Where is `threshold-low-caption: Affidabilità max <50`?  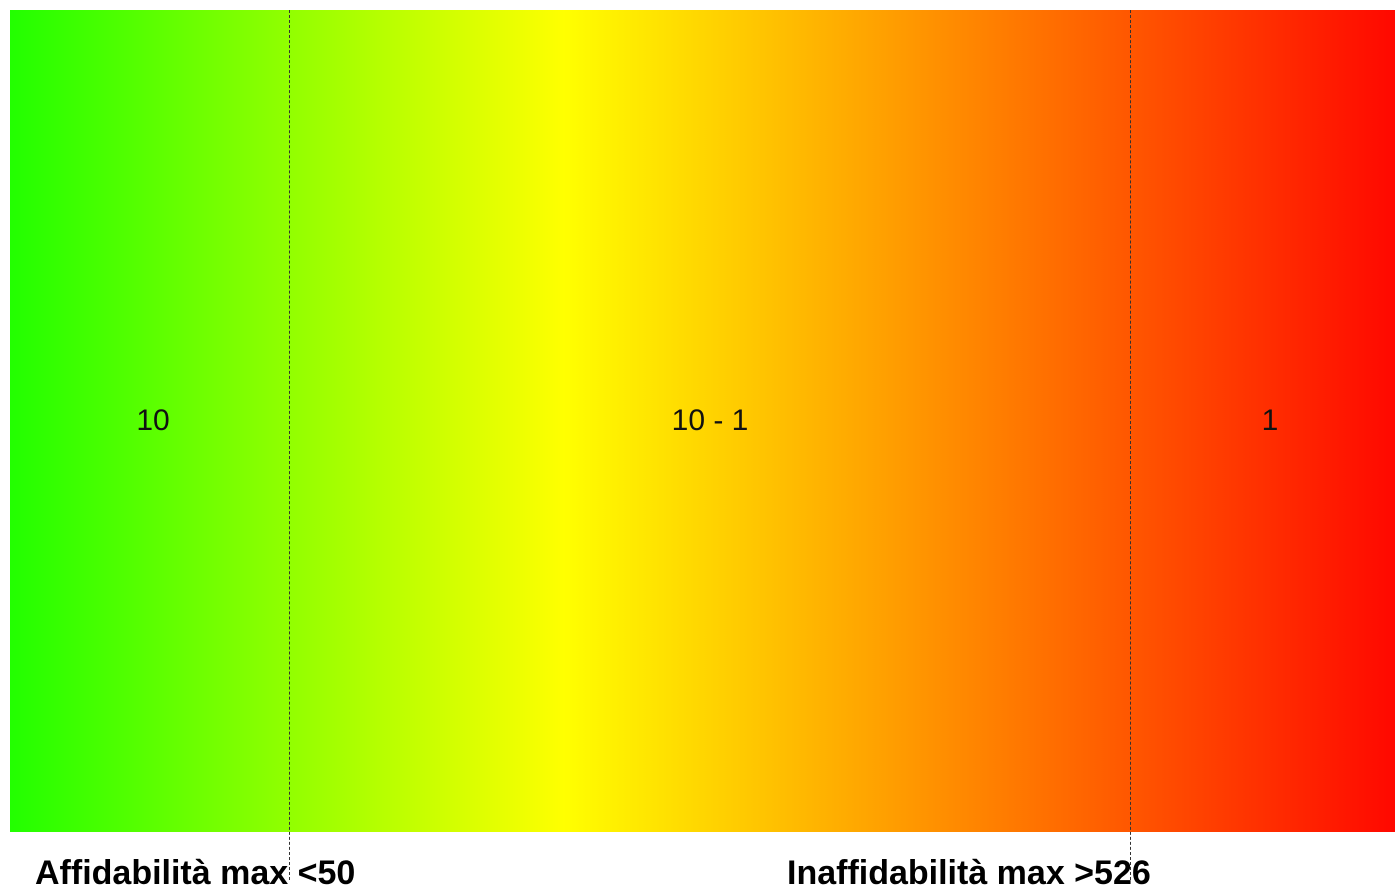 threshold-low-caption: Affidabilità max <50 is located at coordinates (195, 873).